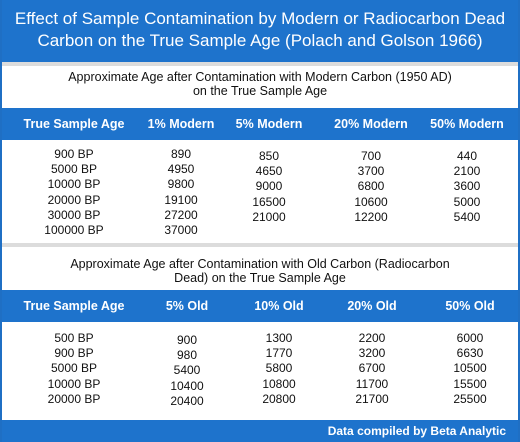 This screenshot has width=520, height=442. I want to click on table-cell: 900, so click(187, 340).